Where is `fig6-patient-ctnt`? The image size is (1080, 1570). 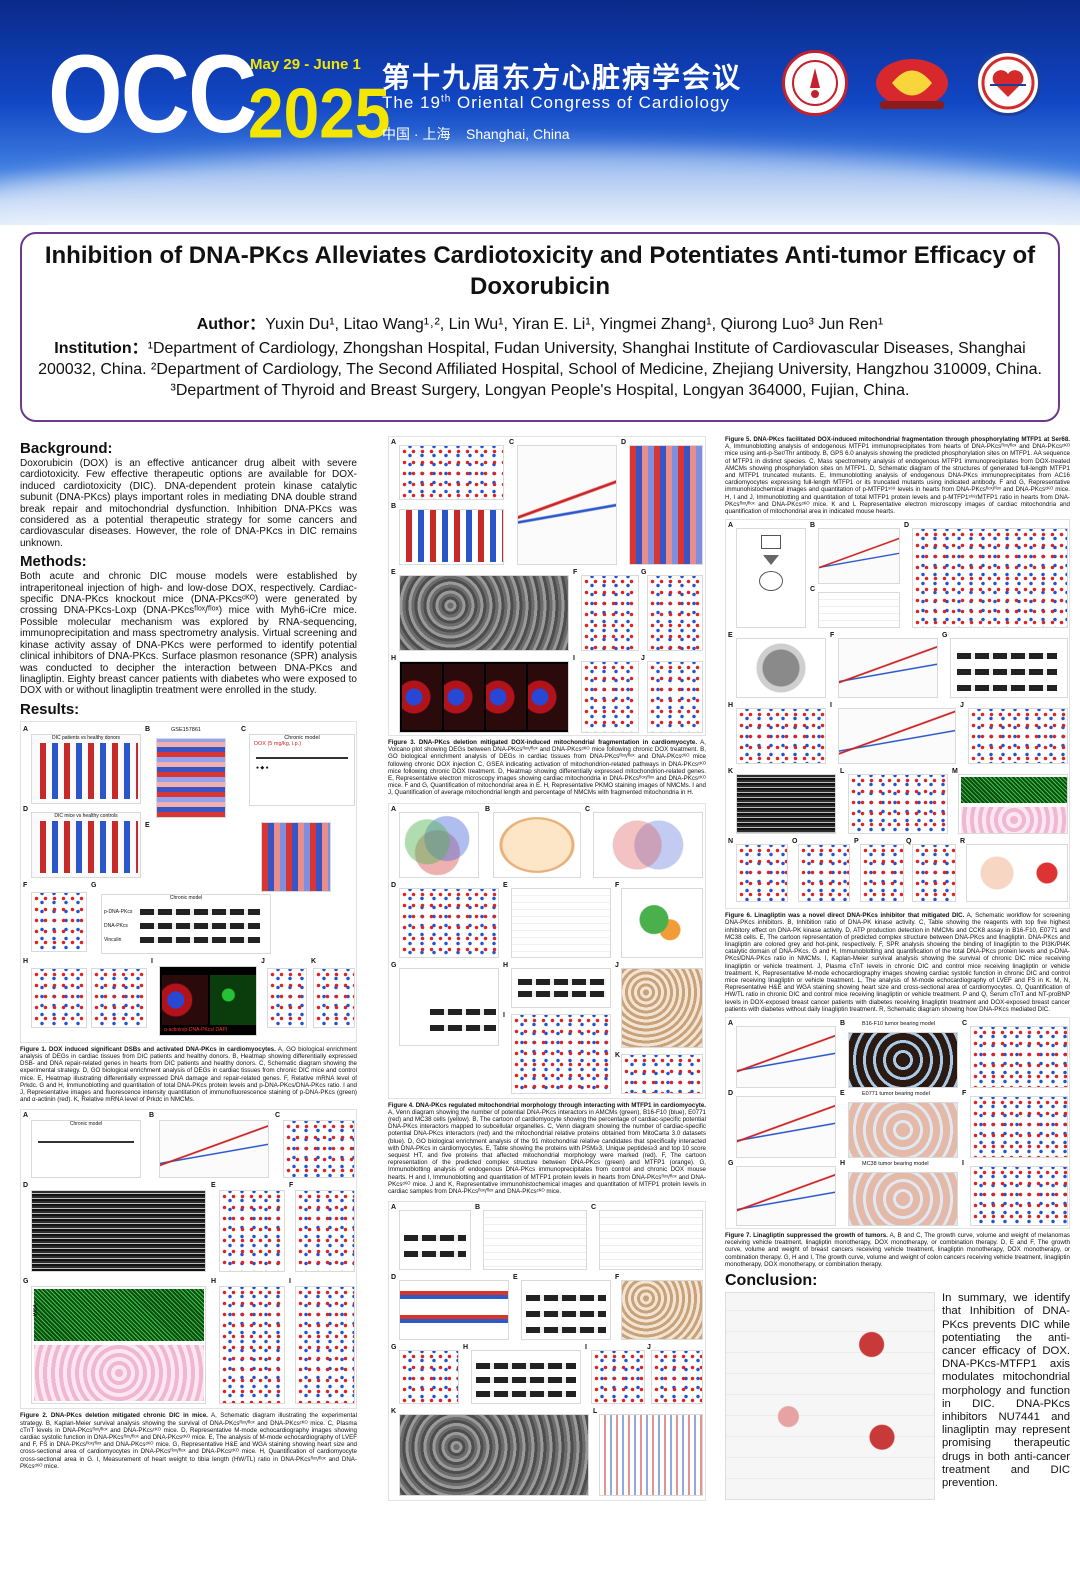
fig6-patient-ctnt is located at coordinates (882, 873).